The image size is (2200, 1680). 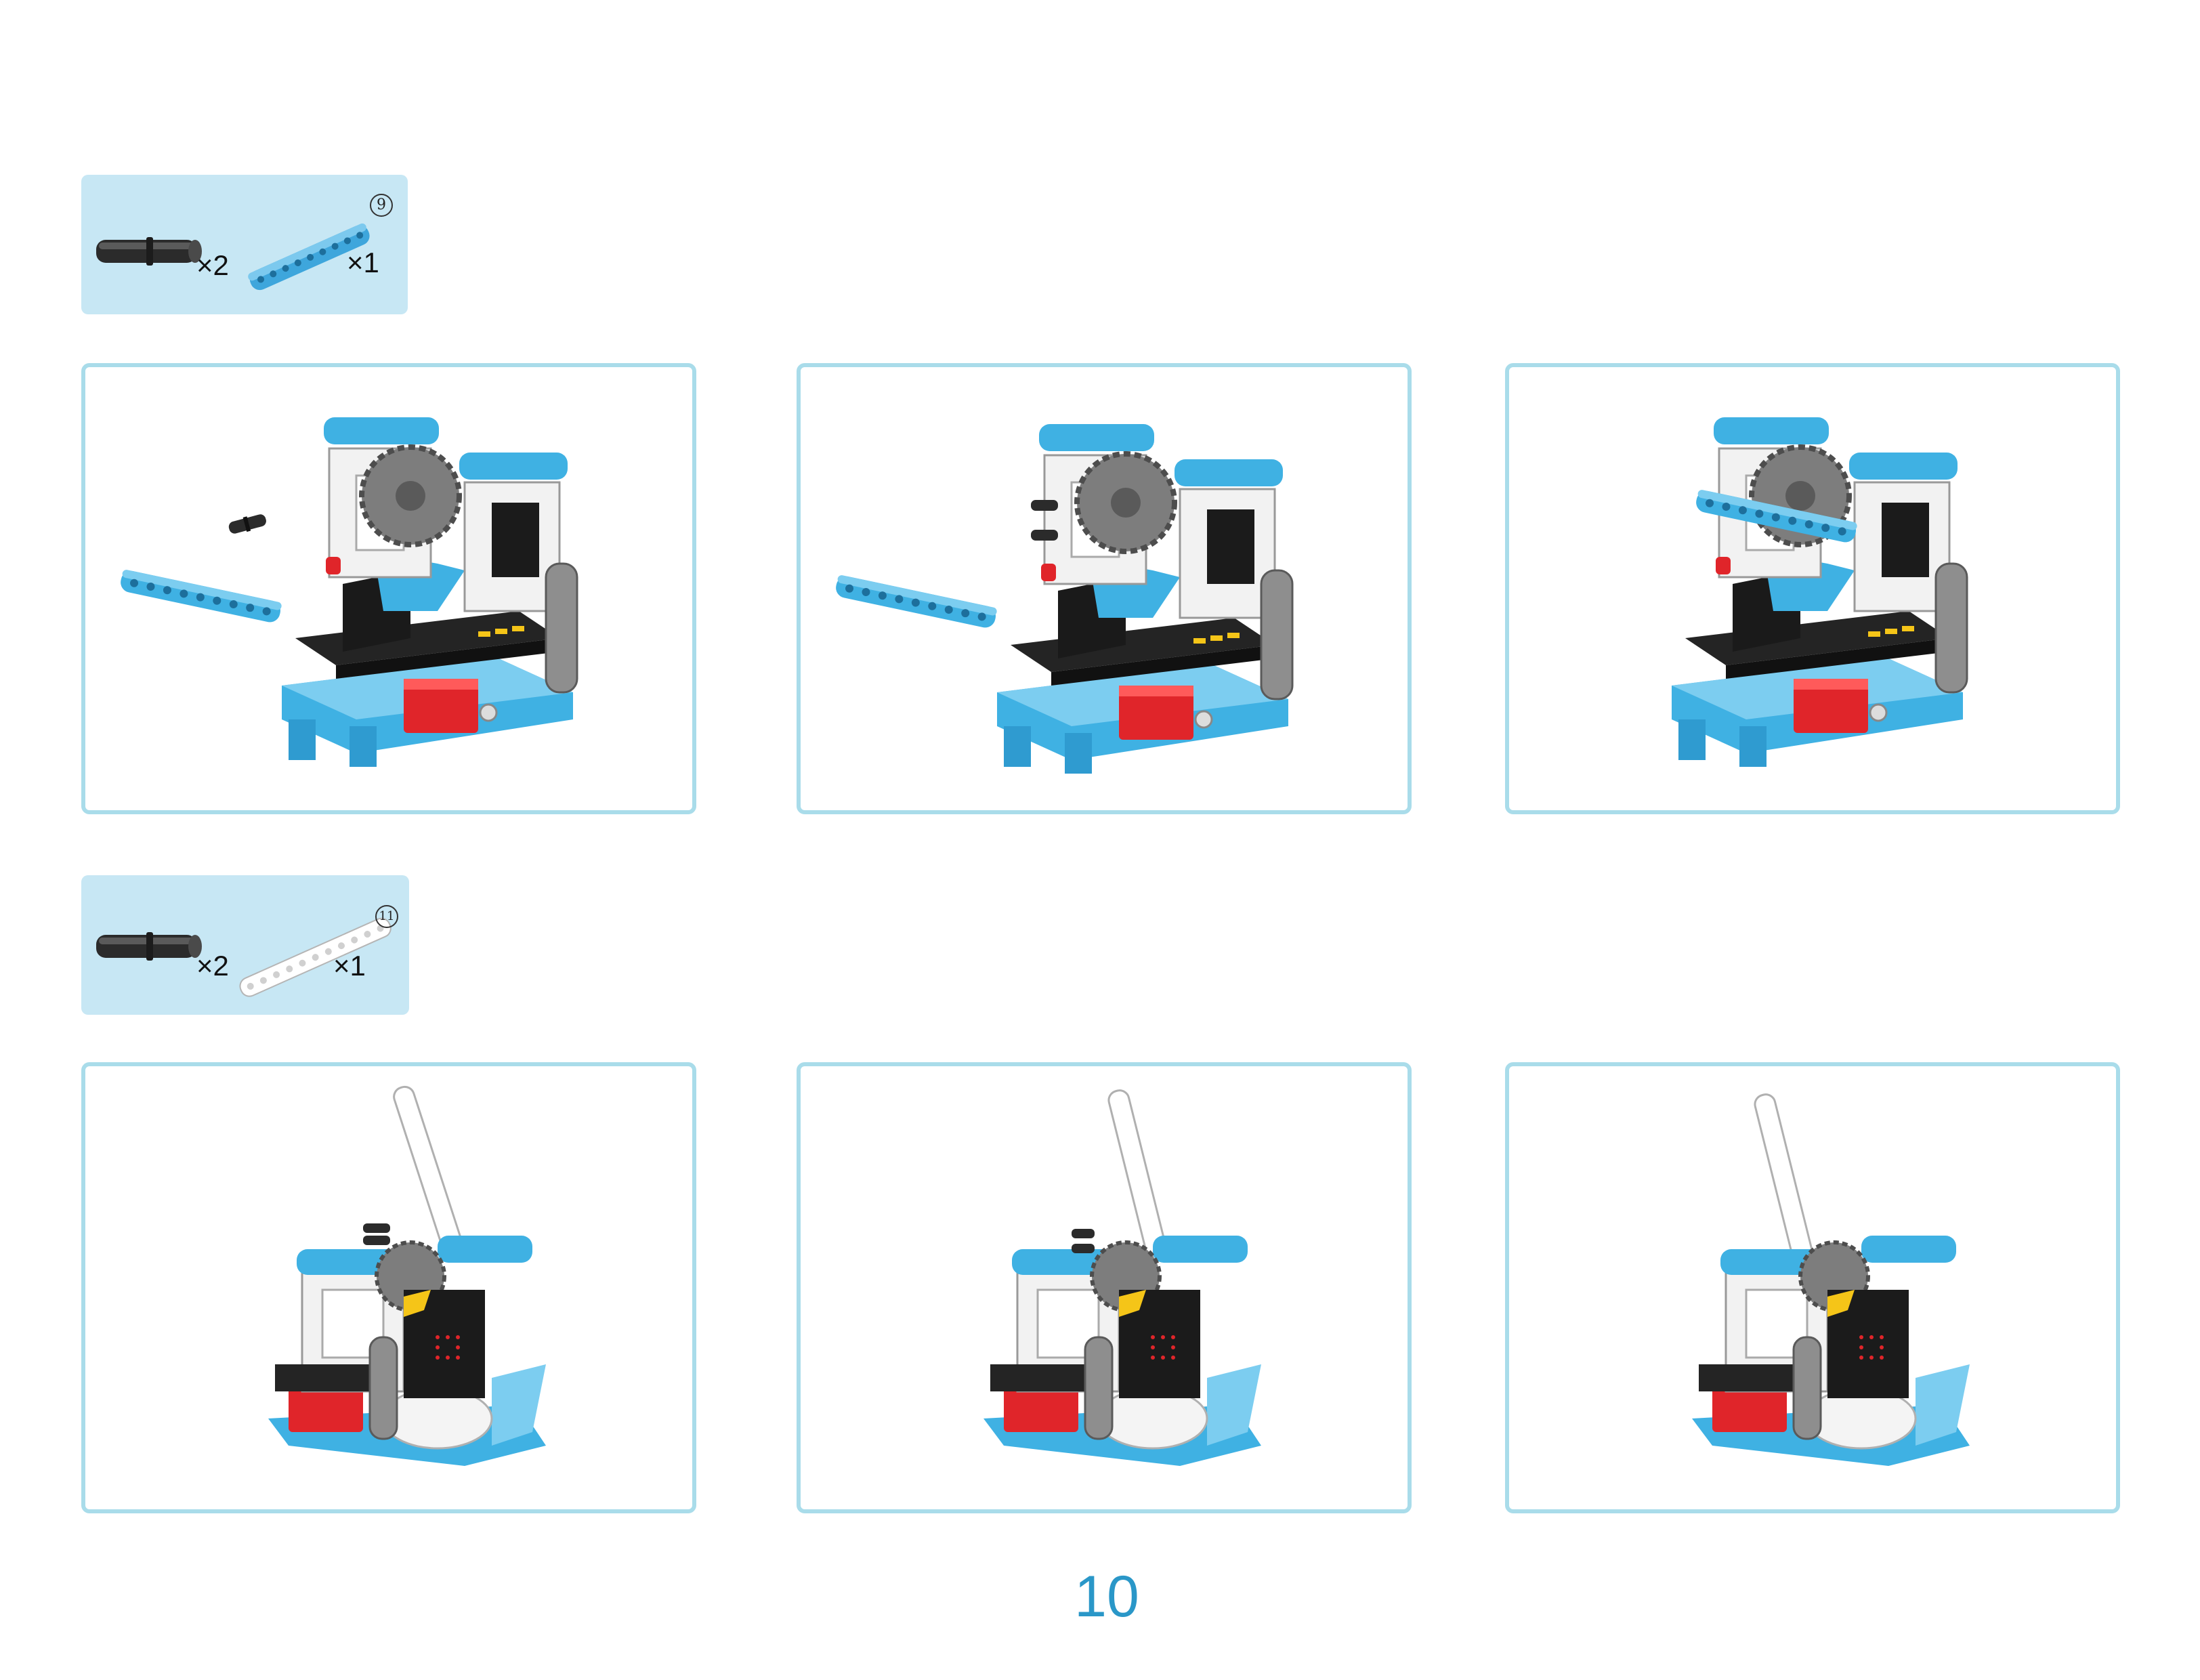 I want to click on white-beam-icon, so click(x=315, y=957).